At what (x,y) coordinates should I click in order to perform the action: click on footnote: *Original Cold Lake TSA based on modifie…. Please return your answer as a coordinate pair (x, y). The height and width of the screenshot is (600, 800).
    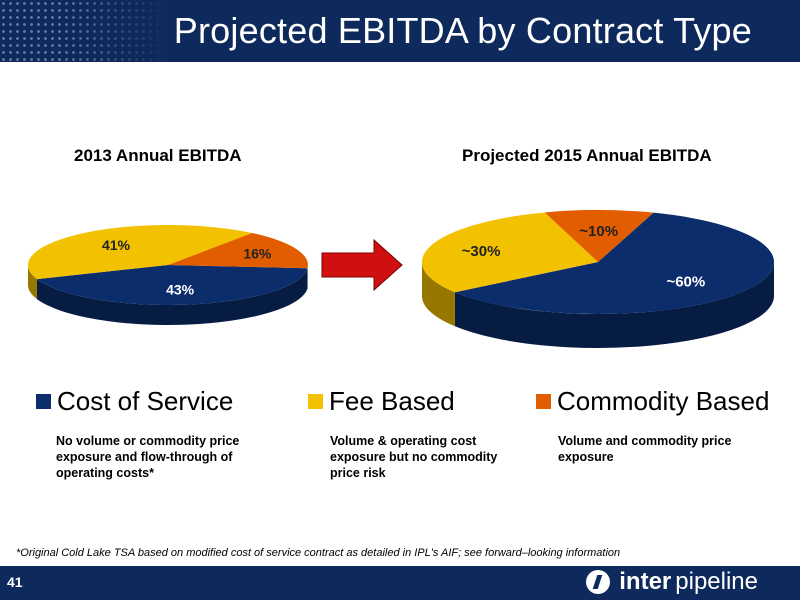
    Looking at the image, I should click on (318, 553).